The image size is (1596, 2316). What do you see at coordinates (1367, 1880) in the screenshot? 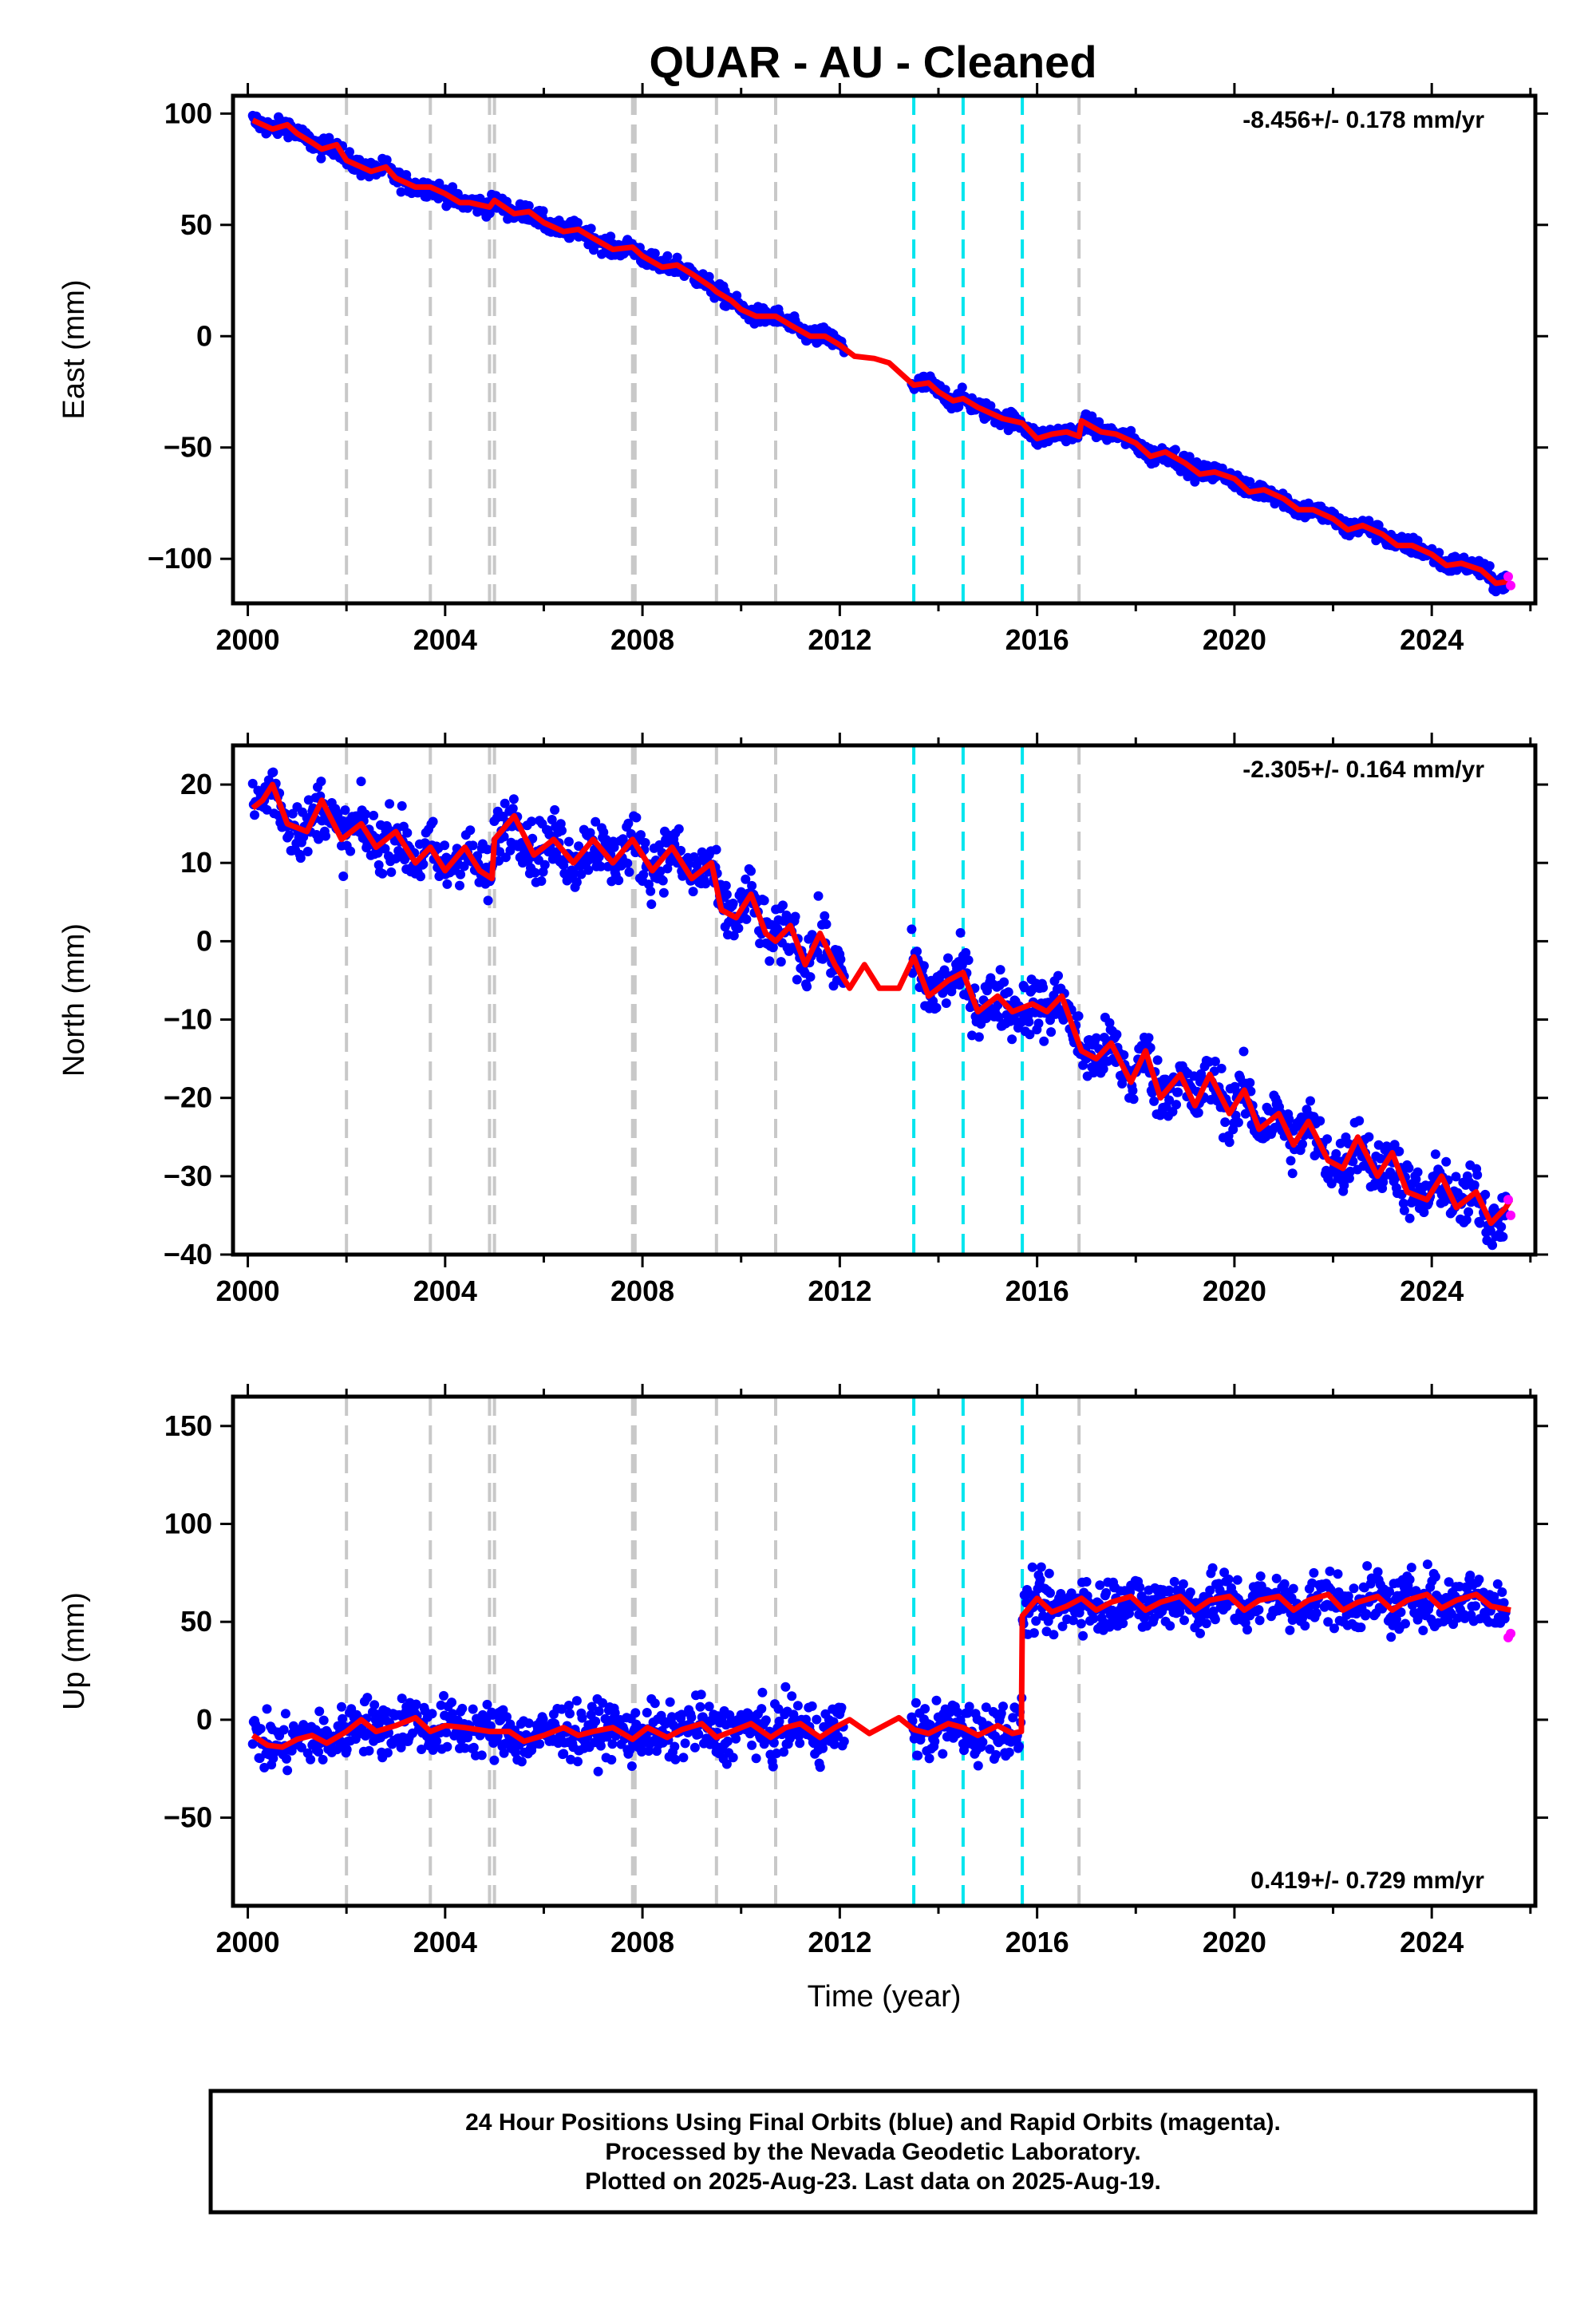
I see `velocity-rate-label: 0.419+/- 0.729 mm/yr` at bounding box center [1367, 1880].